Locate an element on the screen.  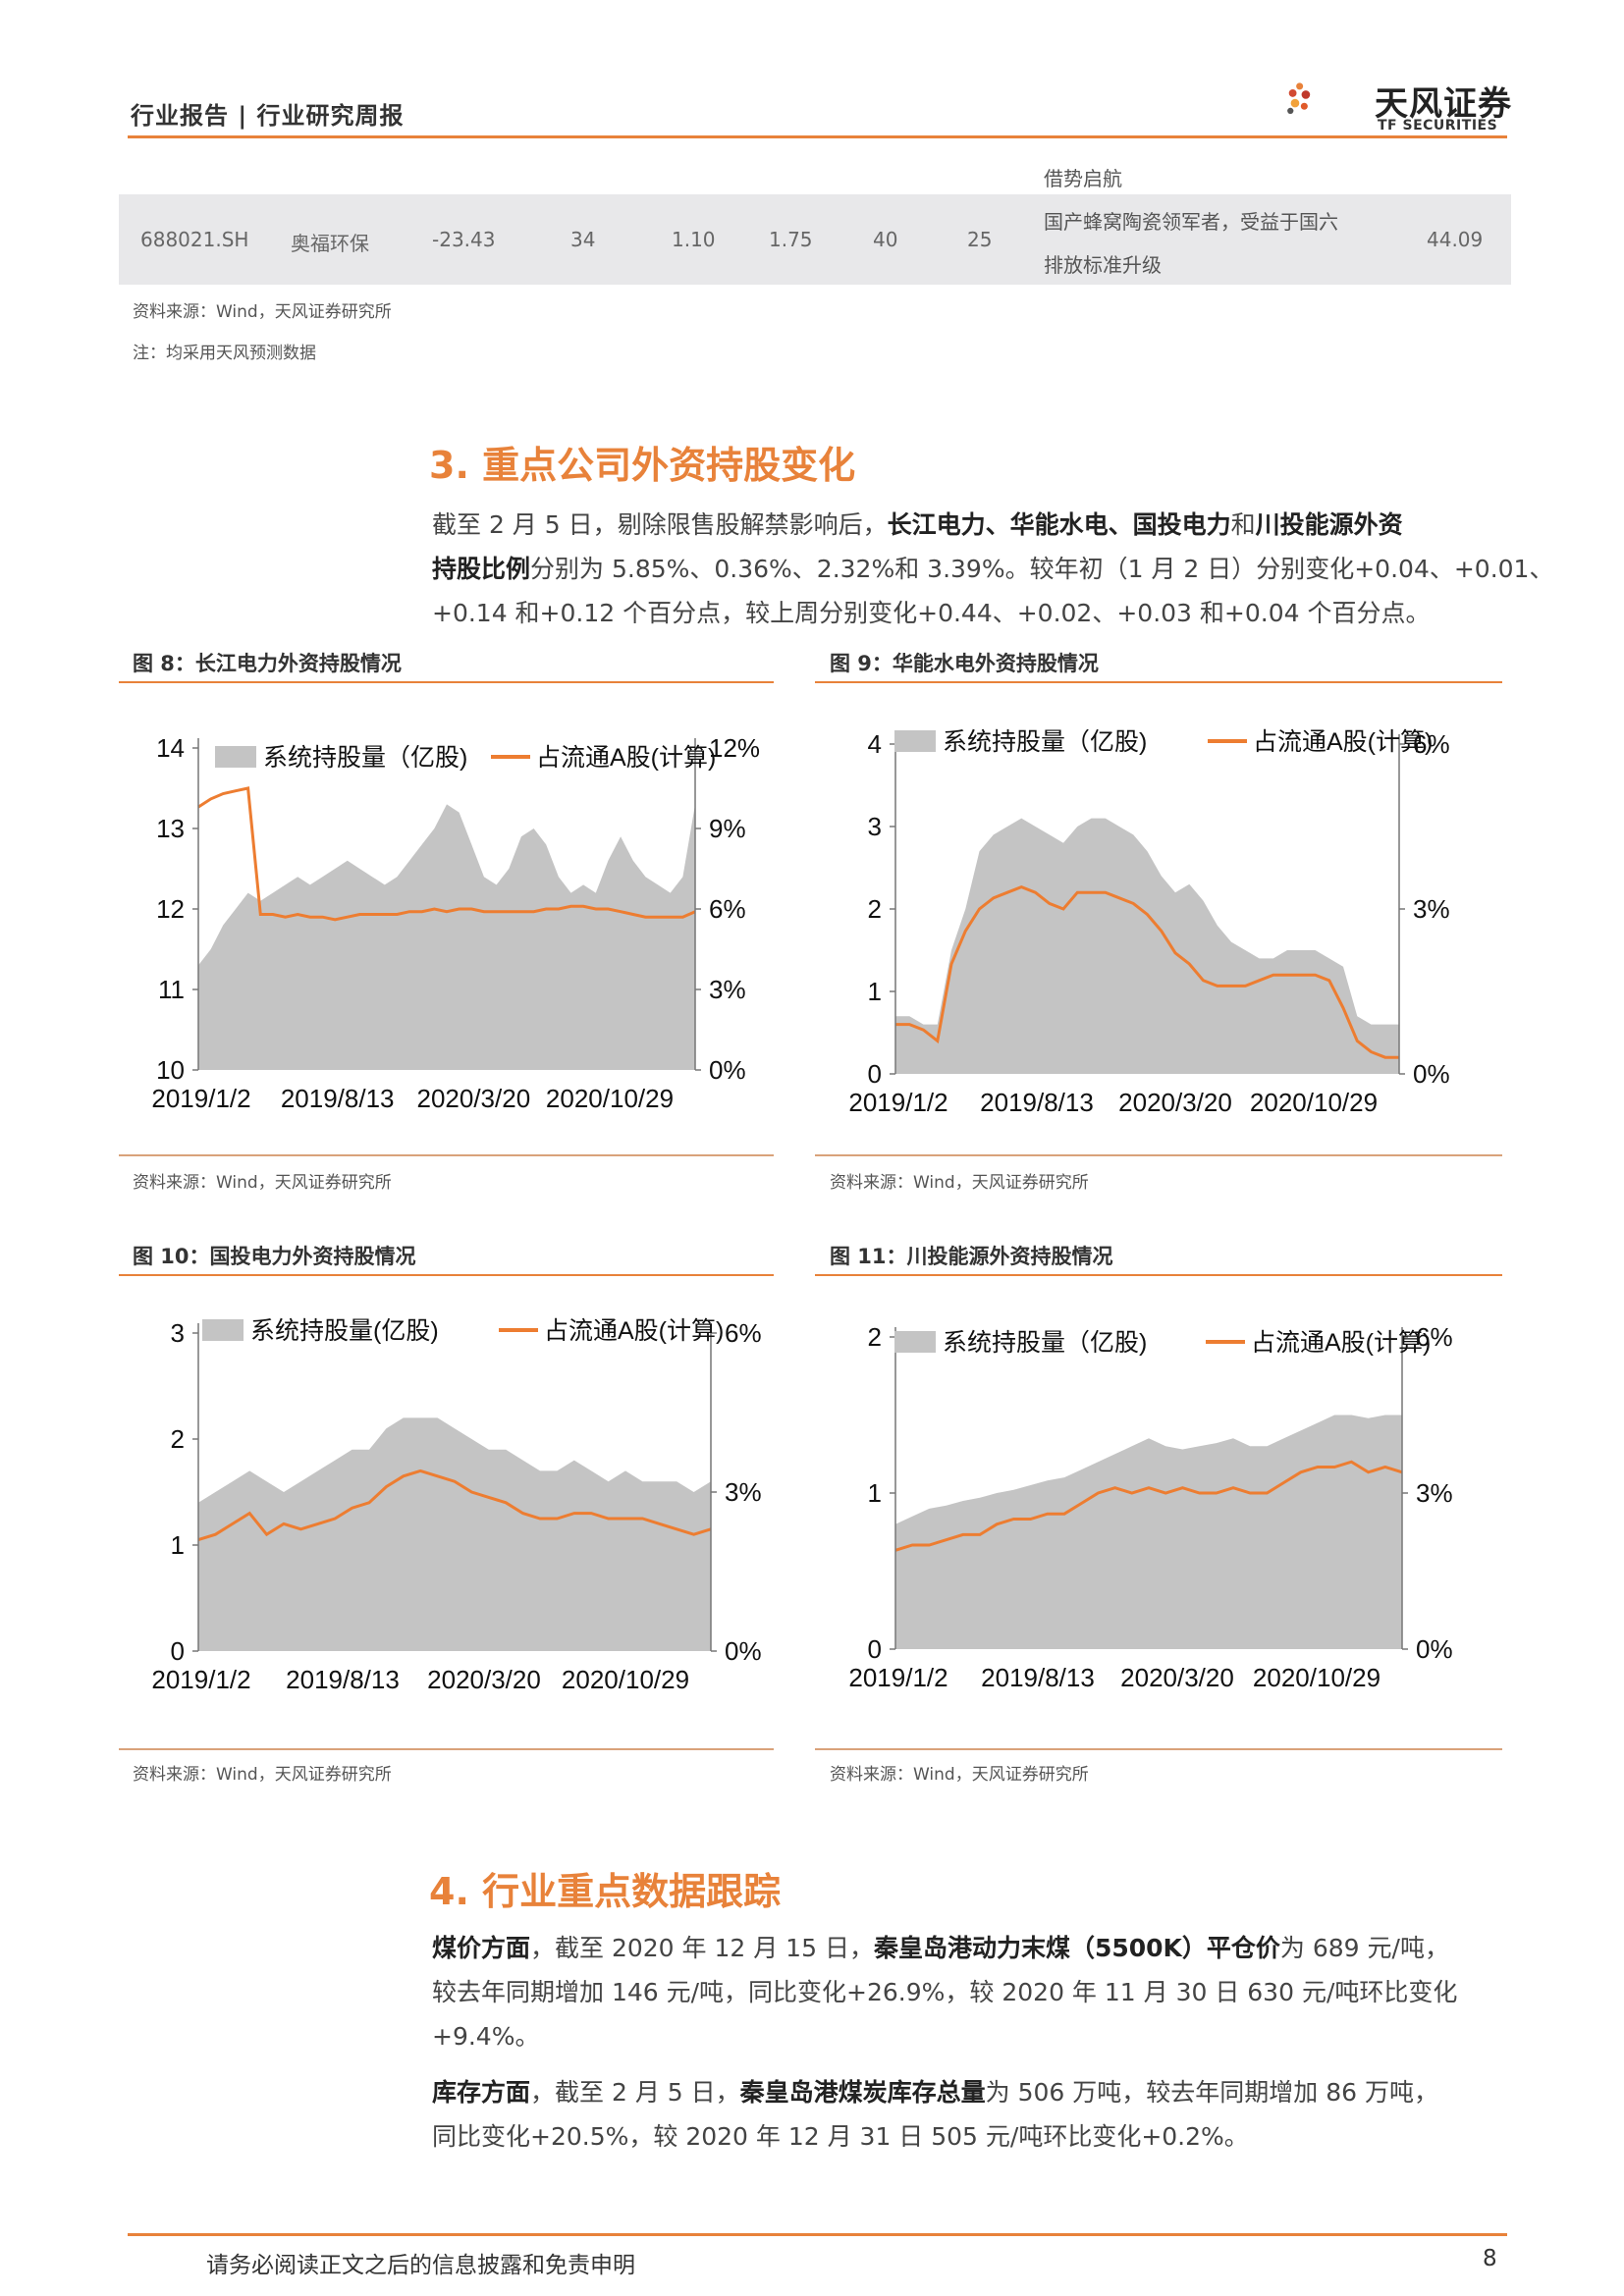
table-cell: 40 is located at coordinates (885, 239).